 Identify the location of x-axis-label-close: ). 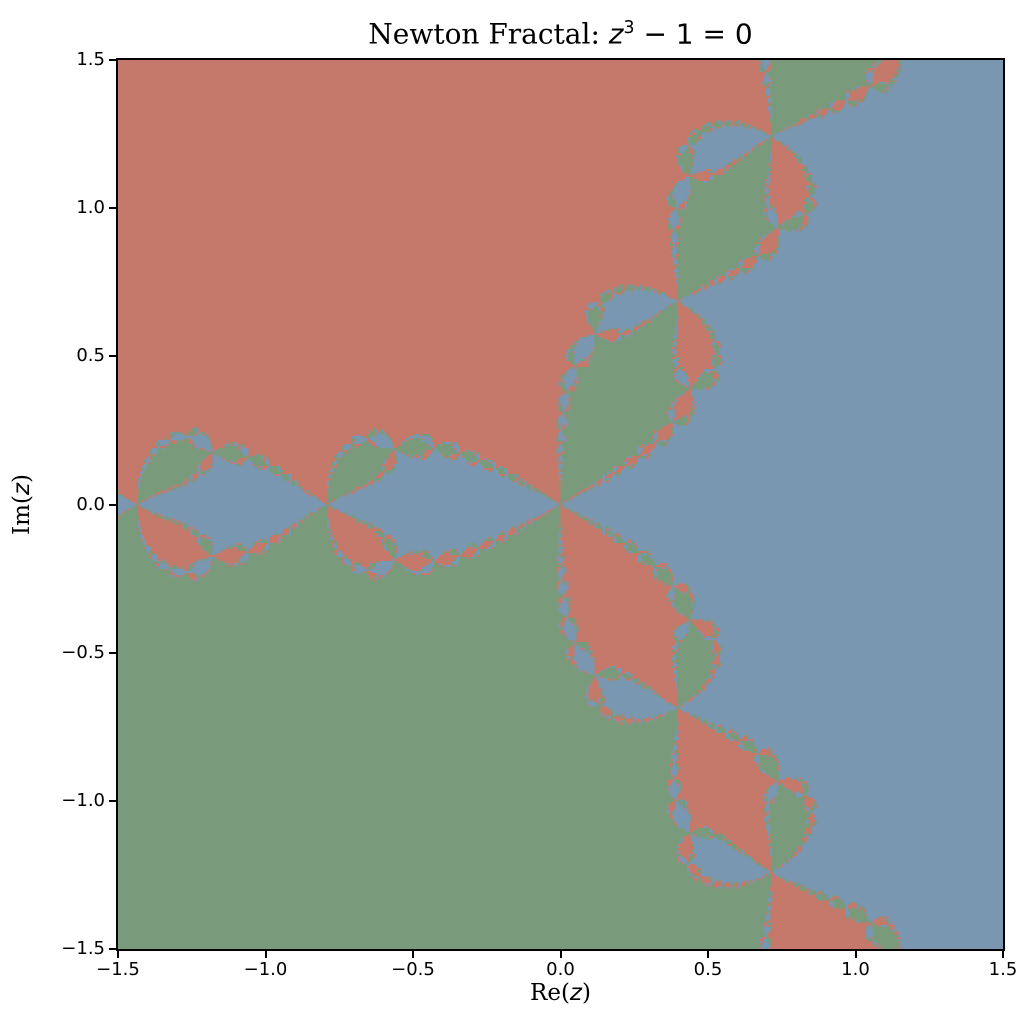
(586, 993).